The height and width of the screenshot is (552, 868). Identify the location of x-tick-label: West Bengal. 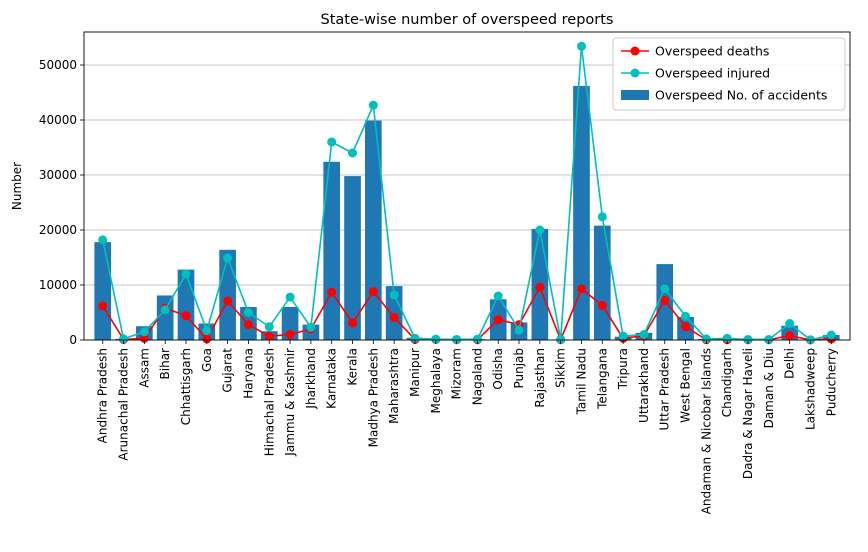
(686, 385).